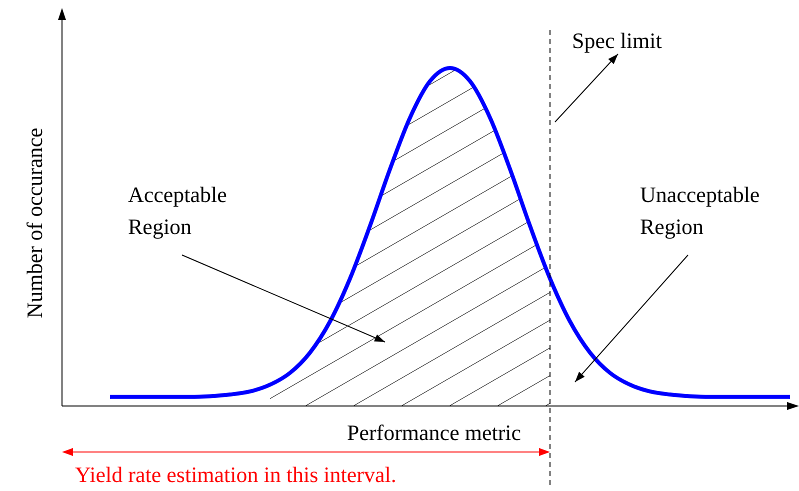  Describe the element at coordinates (34, 223) in the screenshot. I see `y-axis-title: Number of occurance` at that location.